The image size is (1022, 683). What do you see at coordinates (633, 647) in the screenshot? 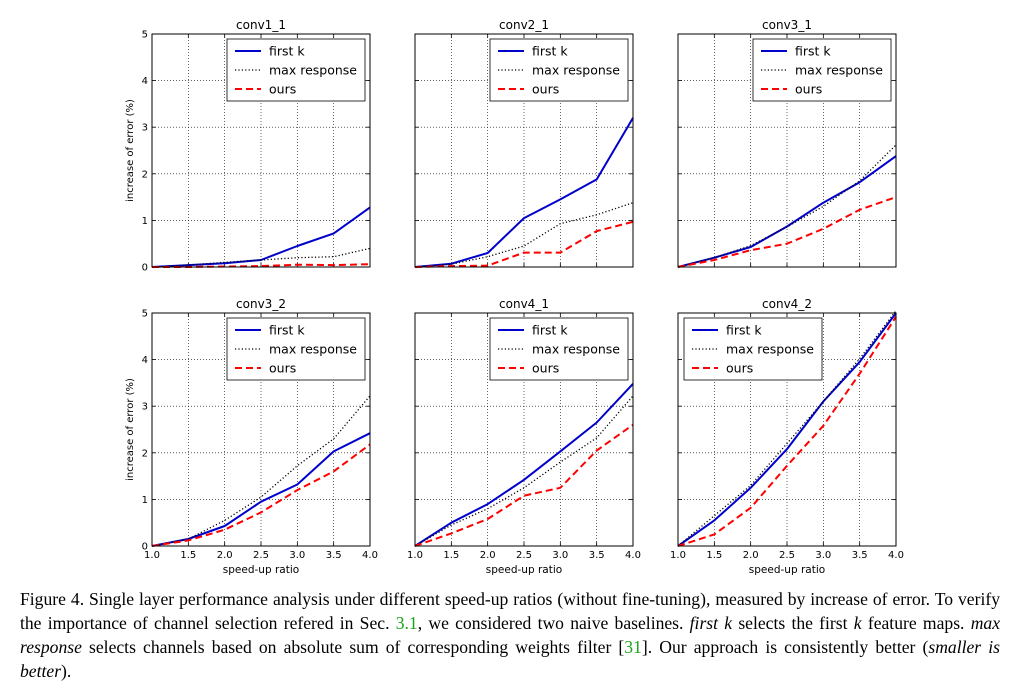
I see `citation-link: 31` at bounding box center [633, 647].